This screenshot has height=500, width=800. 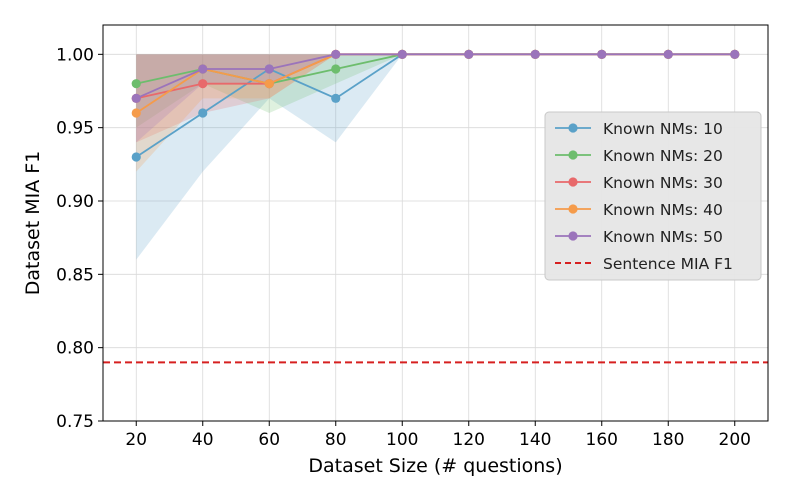 What do you see at coordinates (663, 237) in the screenshot?
I see `legend-label: Known NMs: 50` at bounding box center [663, 237].